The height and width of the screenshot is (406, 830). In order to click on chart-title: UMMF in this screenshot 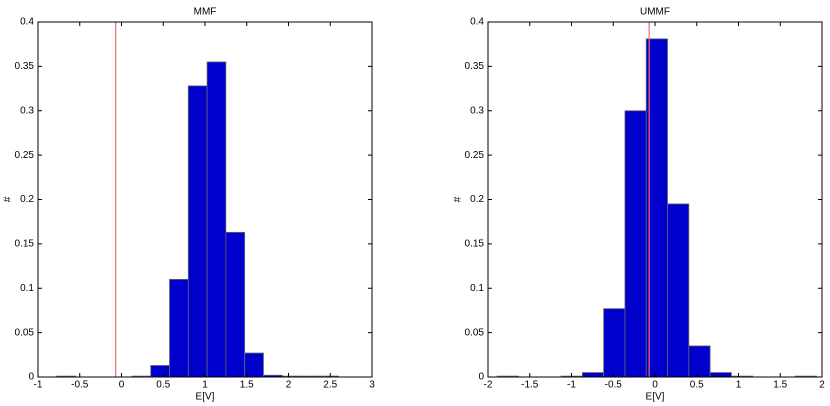, I will do `click(655, 12)`.